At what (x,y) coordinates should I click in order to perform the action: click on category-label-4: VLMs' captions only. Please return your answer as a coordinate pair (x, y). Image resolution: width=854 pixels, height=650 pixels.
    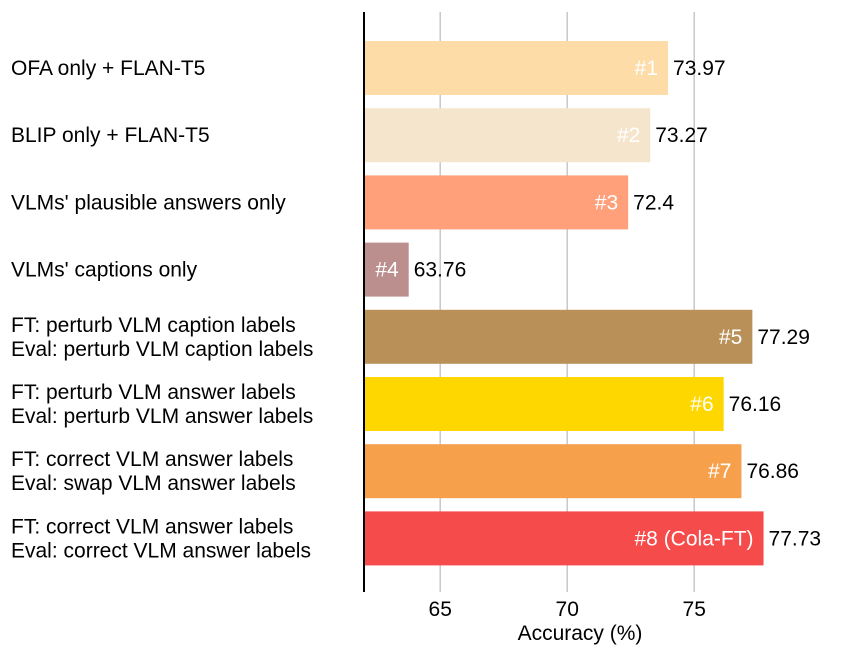
    Looking at the image, I should click on (104, 270).